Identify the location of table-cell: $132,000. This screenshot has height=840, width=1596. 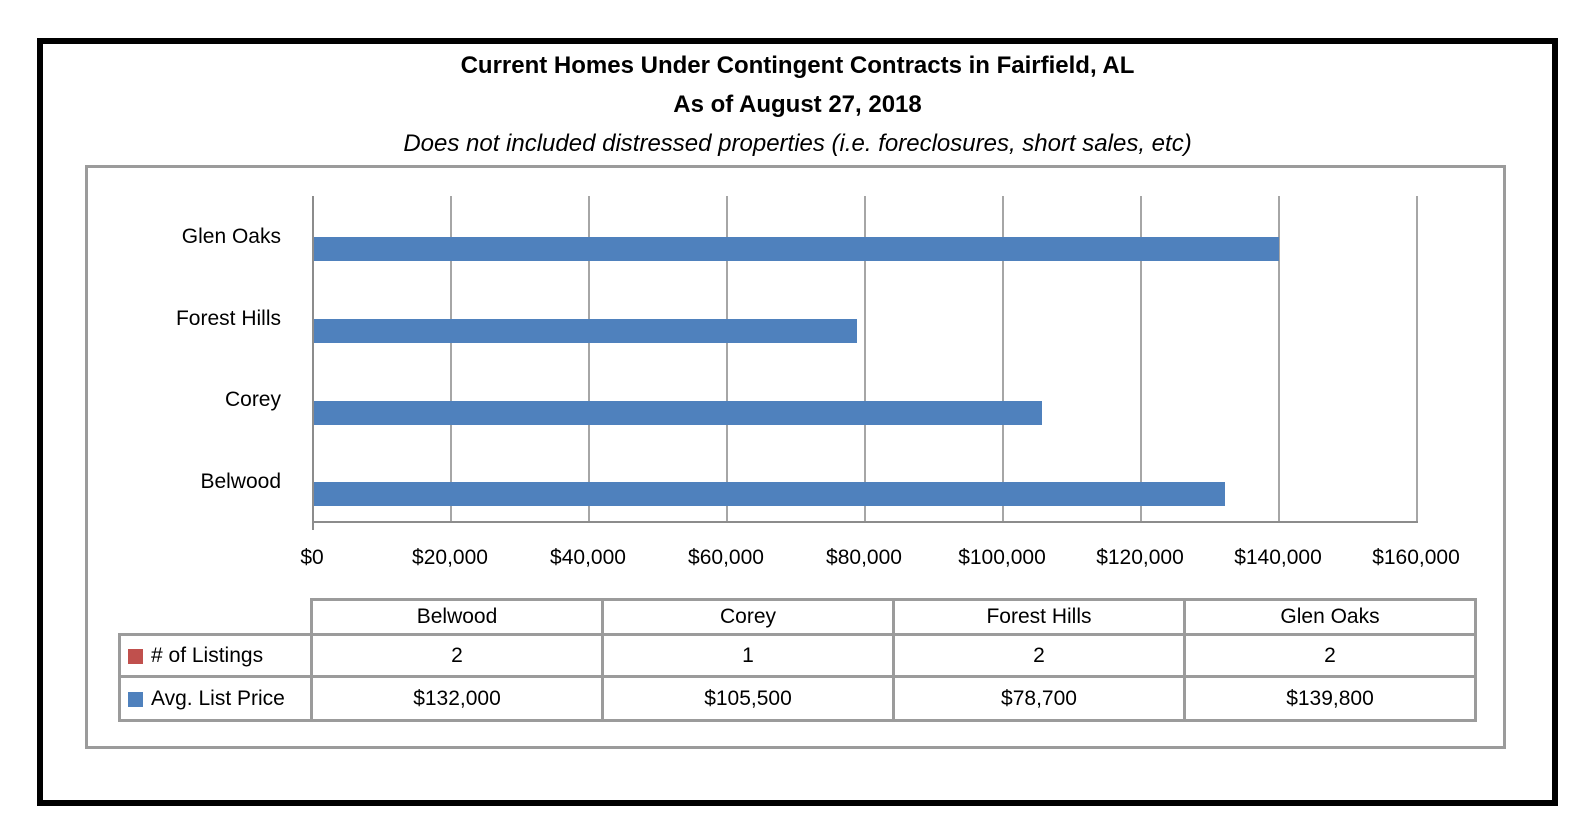
(457, 698).